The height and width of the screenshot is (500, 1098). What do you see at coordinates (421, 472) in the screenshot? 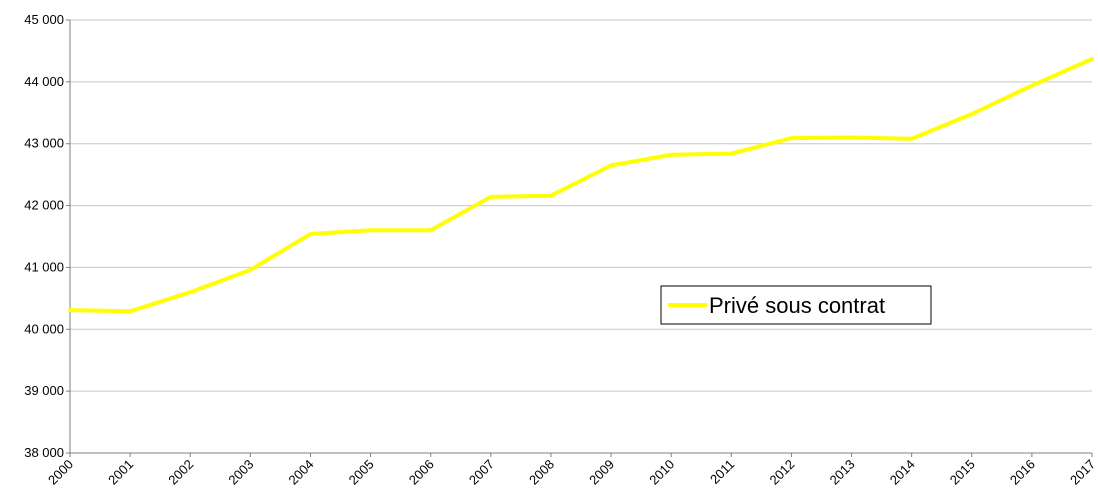
I see `x-tick-label: 2006` at bounding box center [421, 472].